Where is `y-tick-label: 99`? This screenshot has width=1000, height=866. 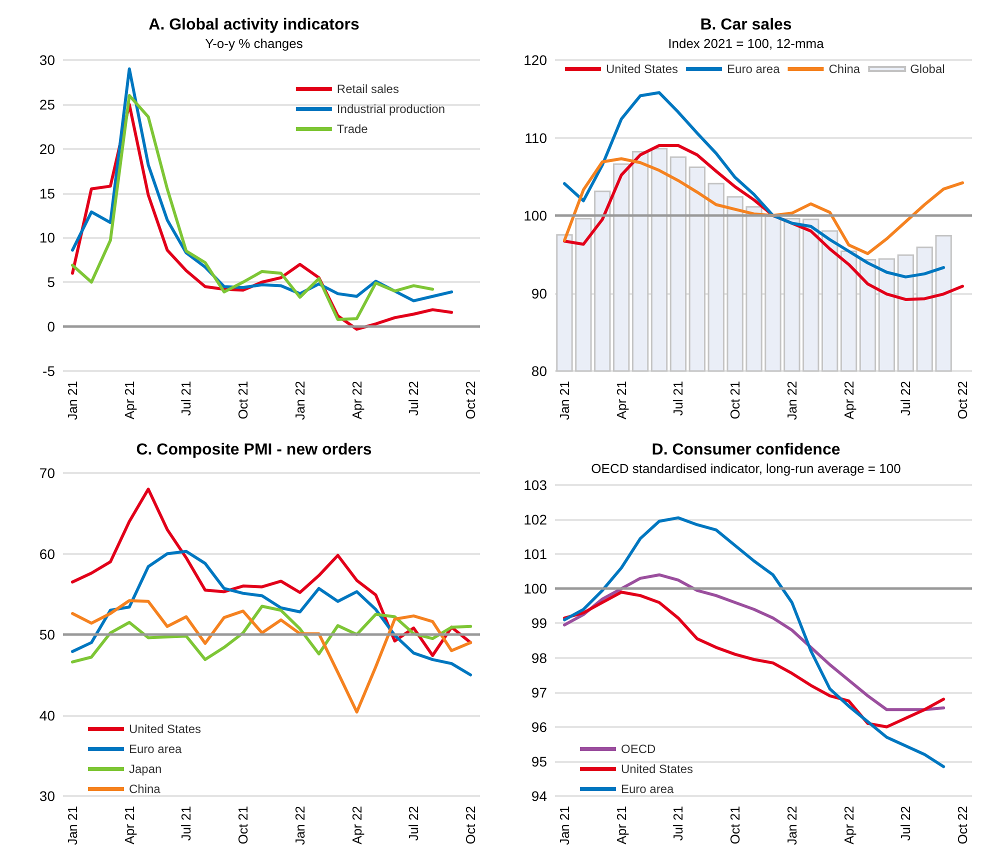
y-tick-label: 99 is located at coordinates (539, 623).